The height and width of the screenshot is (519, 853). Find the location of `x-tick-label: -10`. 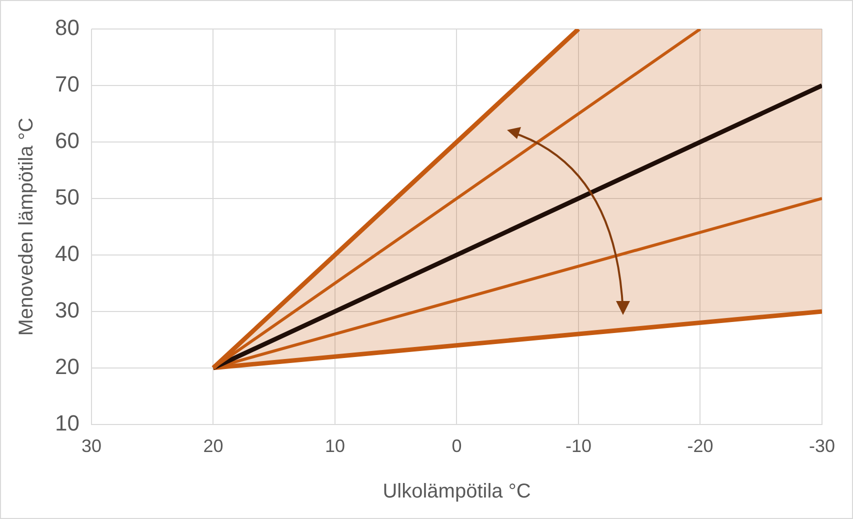

x-tick-label: -10 is located at coordinates (578, 446).